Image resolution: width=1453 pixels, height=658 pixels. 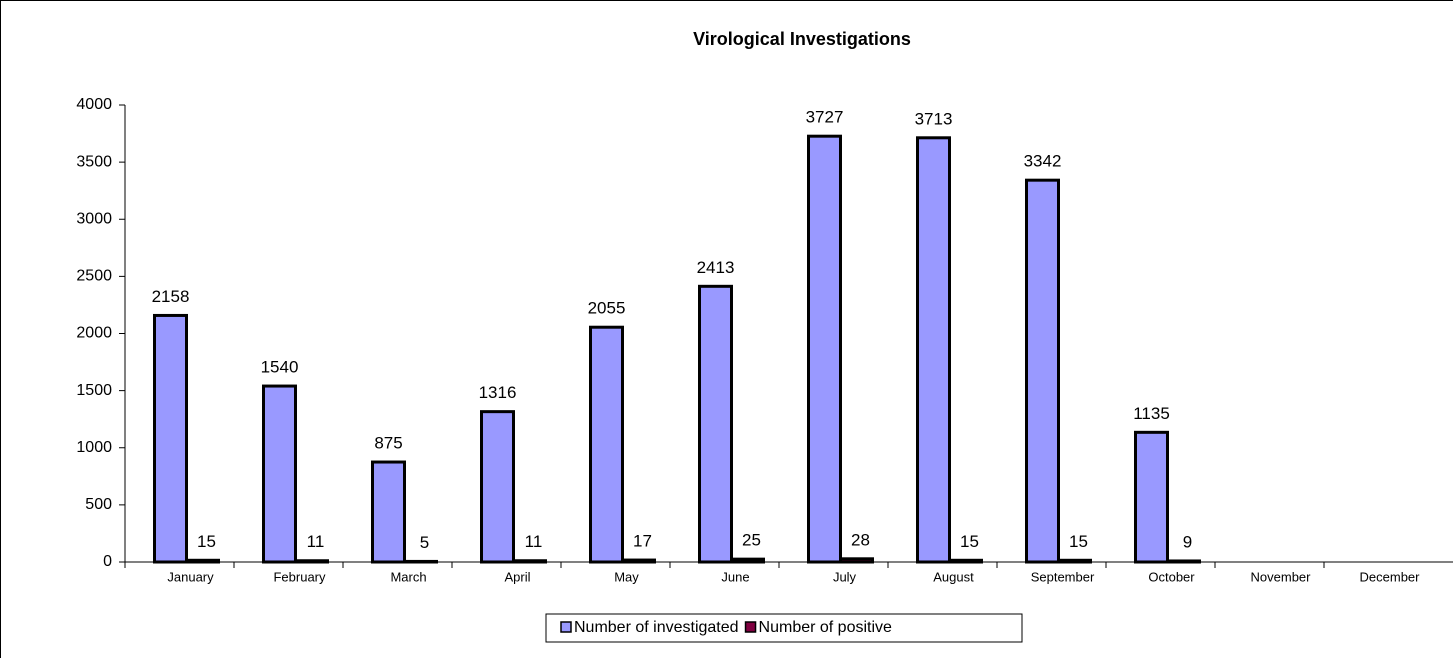 I want to click on x-tick-label: April, so click(x=517, y=576).